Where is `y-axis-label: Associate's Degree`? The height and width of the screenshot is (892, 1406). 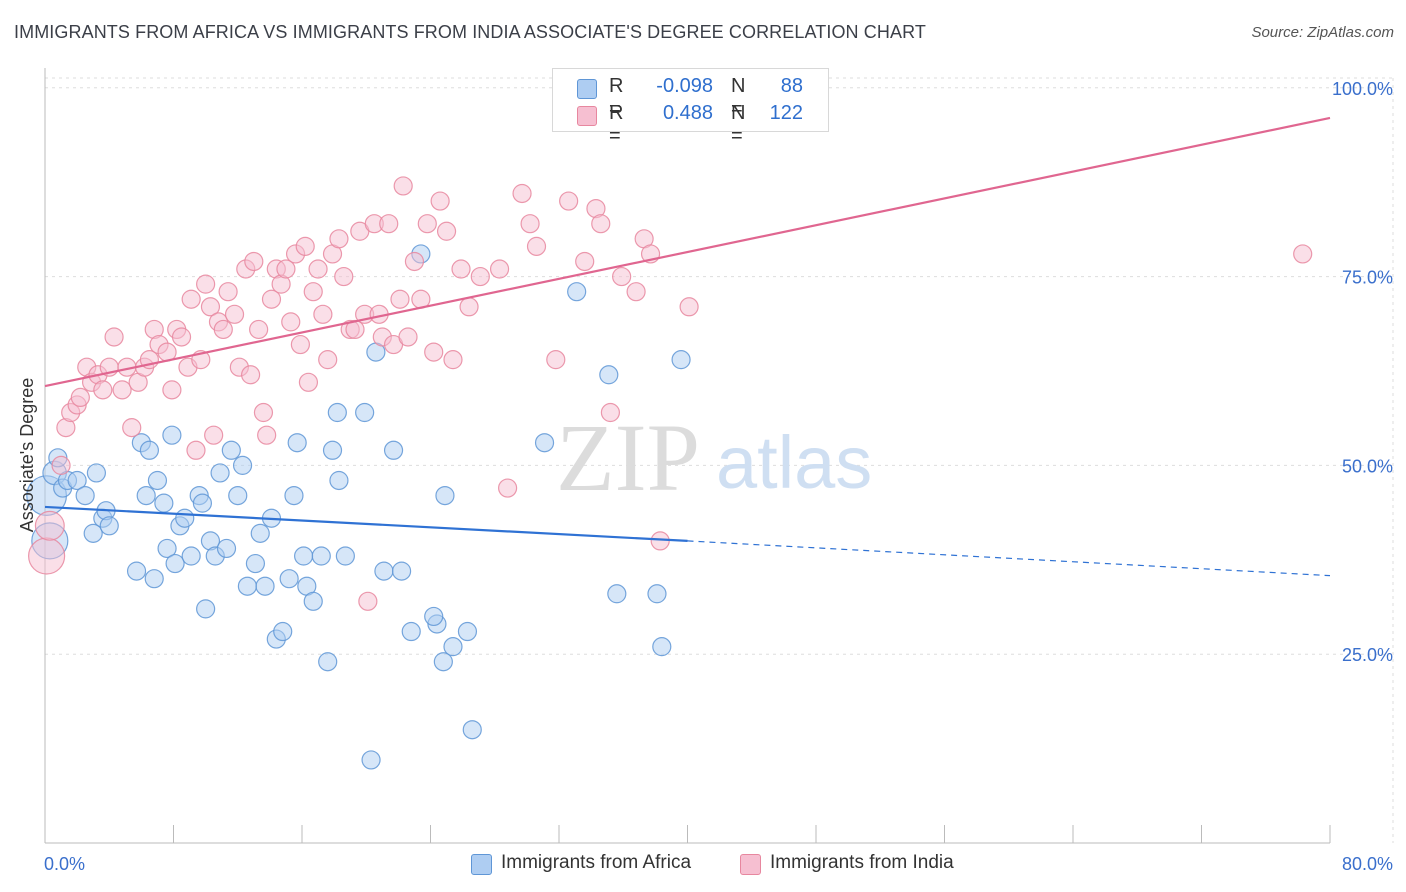
y-axis-label: Associate's Degree is located at coordinates (27, 455).